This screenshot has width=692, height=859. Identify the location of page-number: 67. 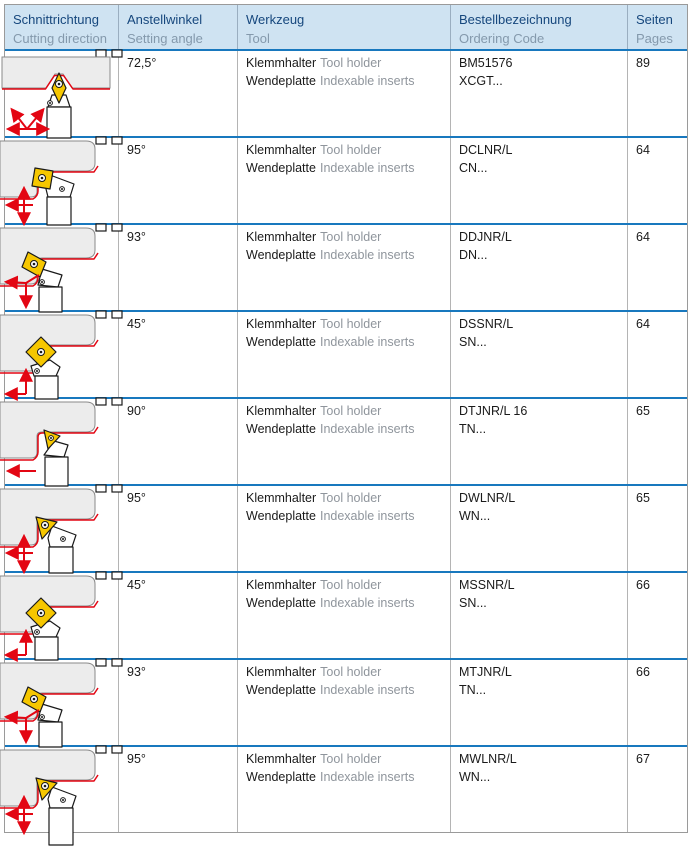
(643, 759).